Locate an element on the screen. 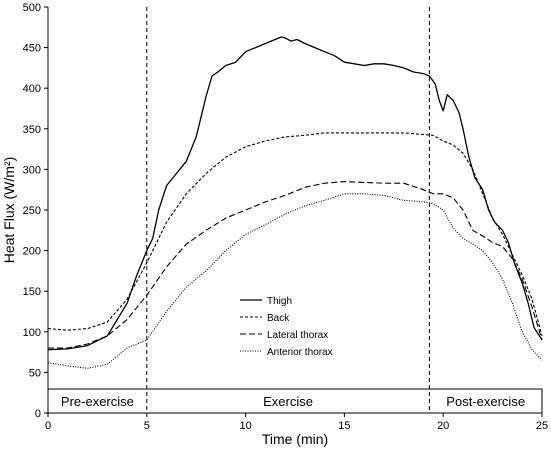 The width and height of the screenshot is (551, 452). x-tick-label: 0 is located at coordinates (48, 426).